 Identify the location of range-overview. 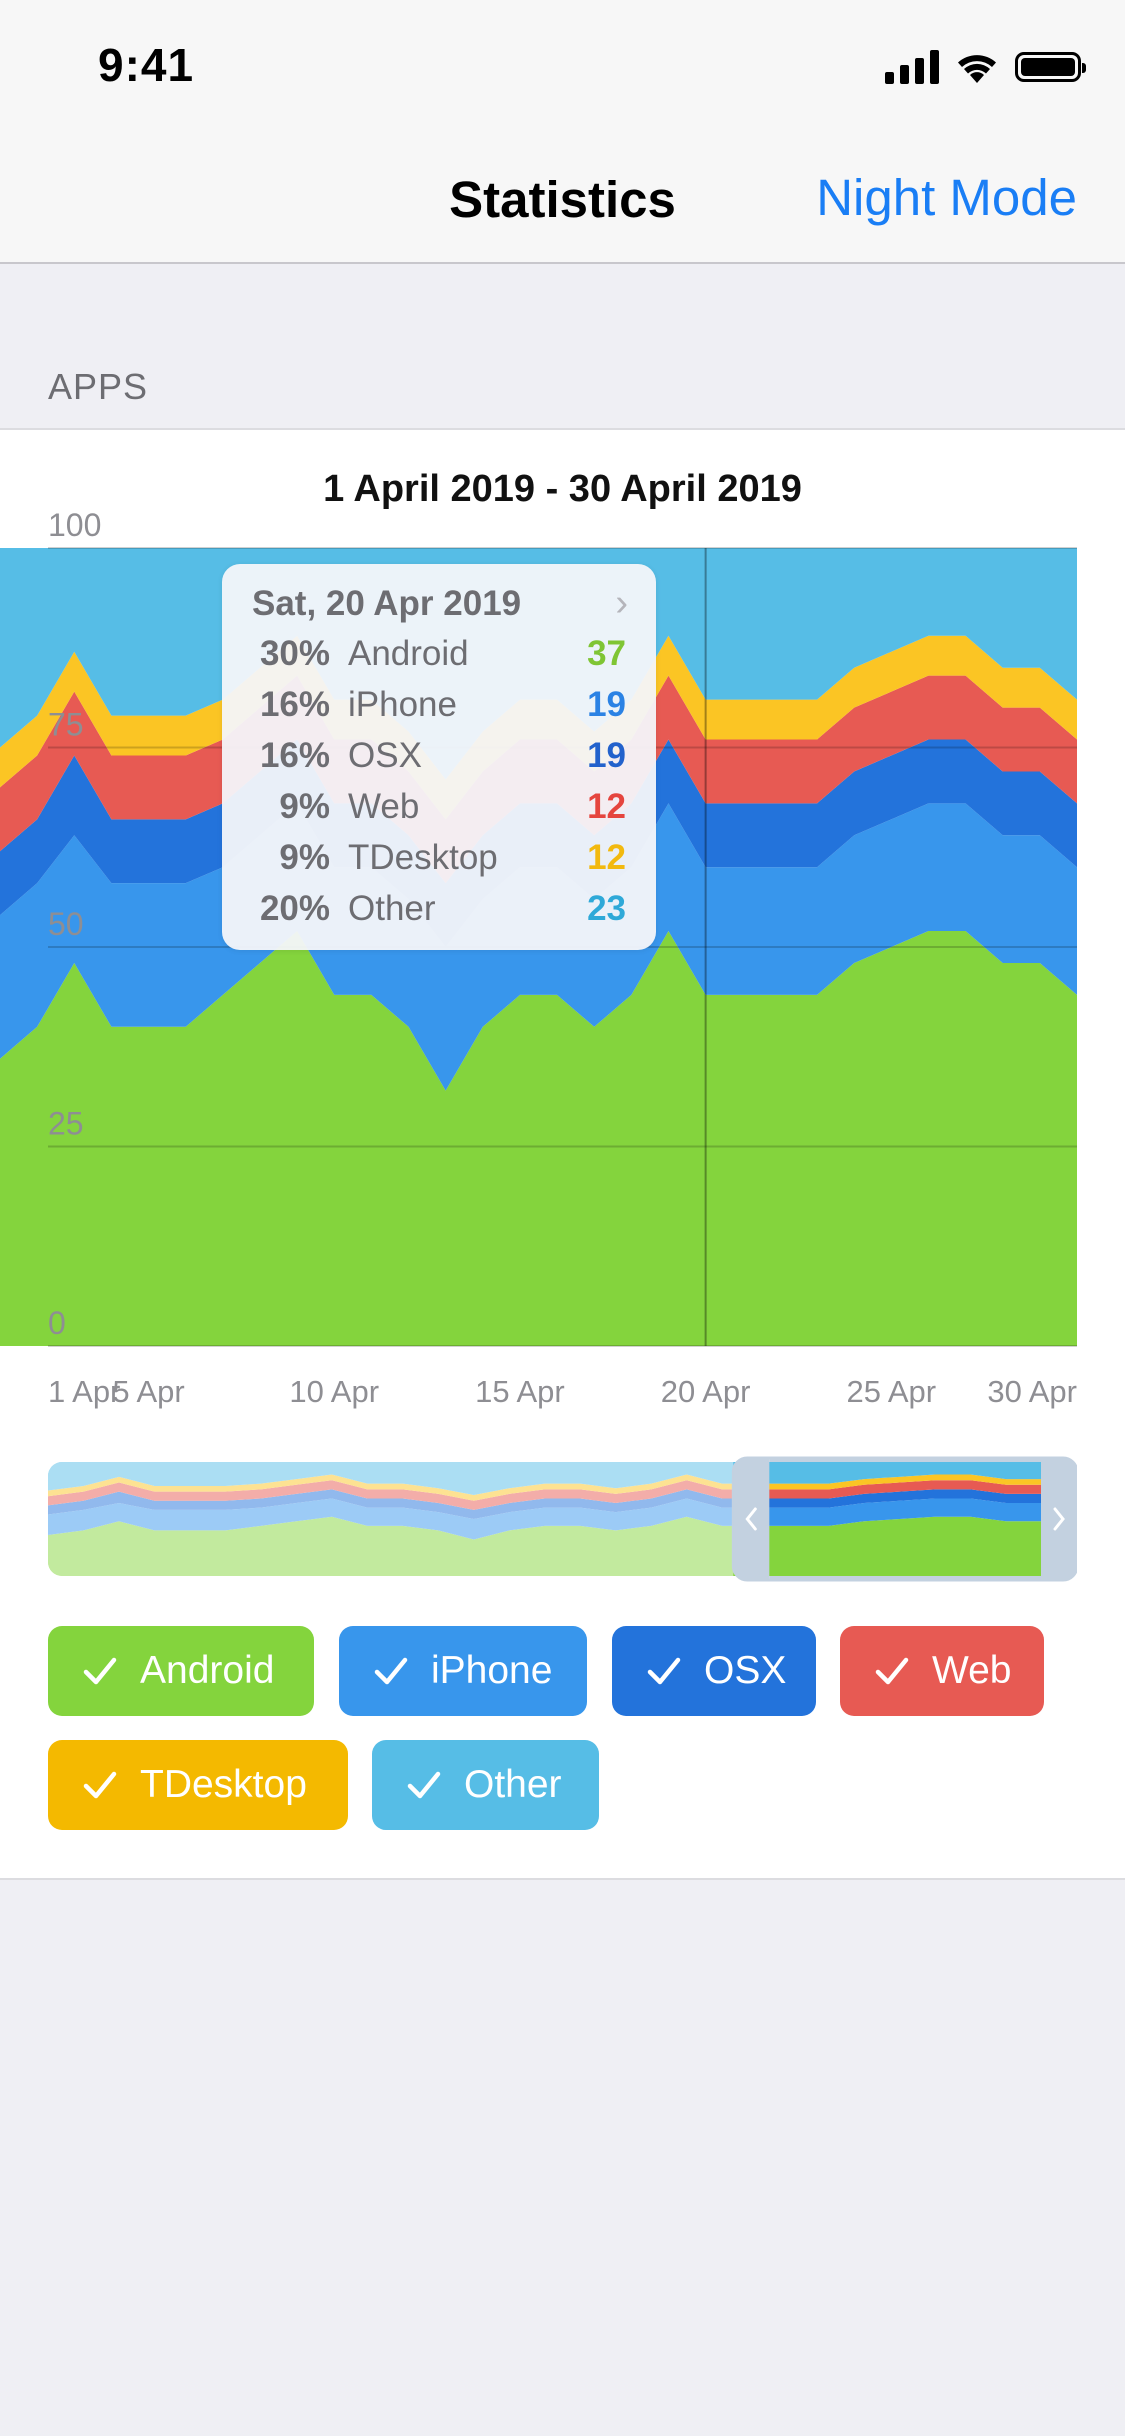
(562, 1519).